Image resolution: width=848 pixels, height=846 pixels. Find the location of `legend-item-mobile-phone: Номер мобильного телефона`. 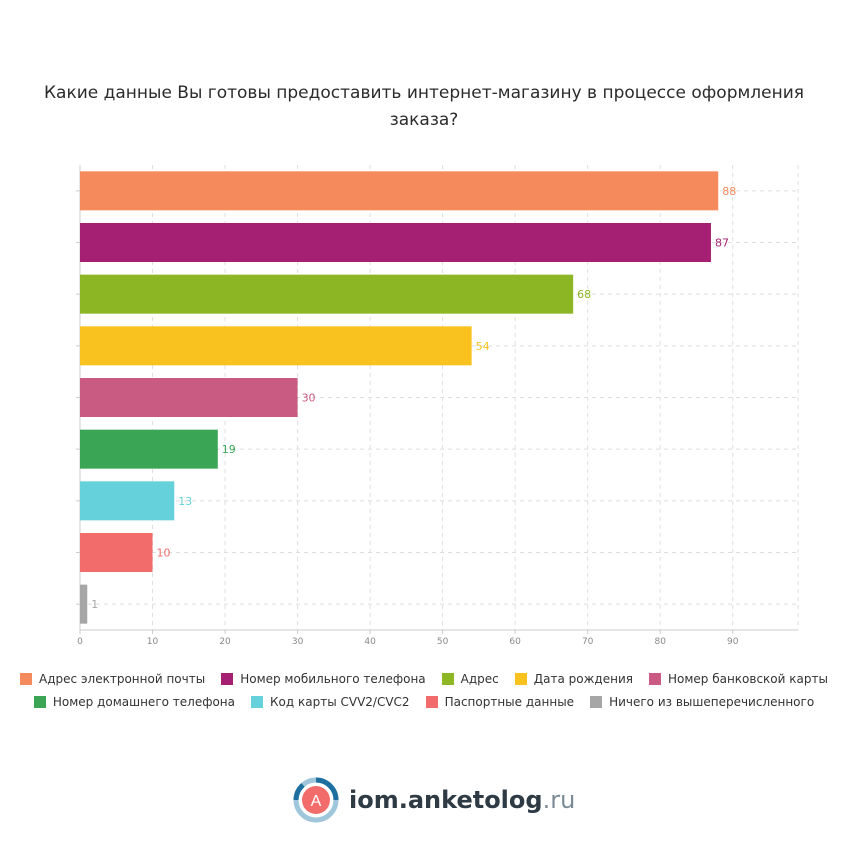

legend-item-mobile-phone: Номер мобильного телефона is located at coordinates (323, 679).